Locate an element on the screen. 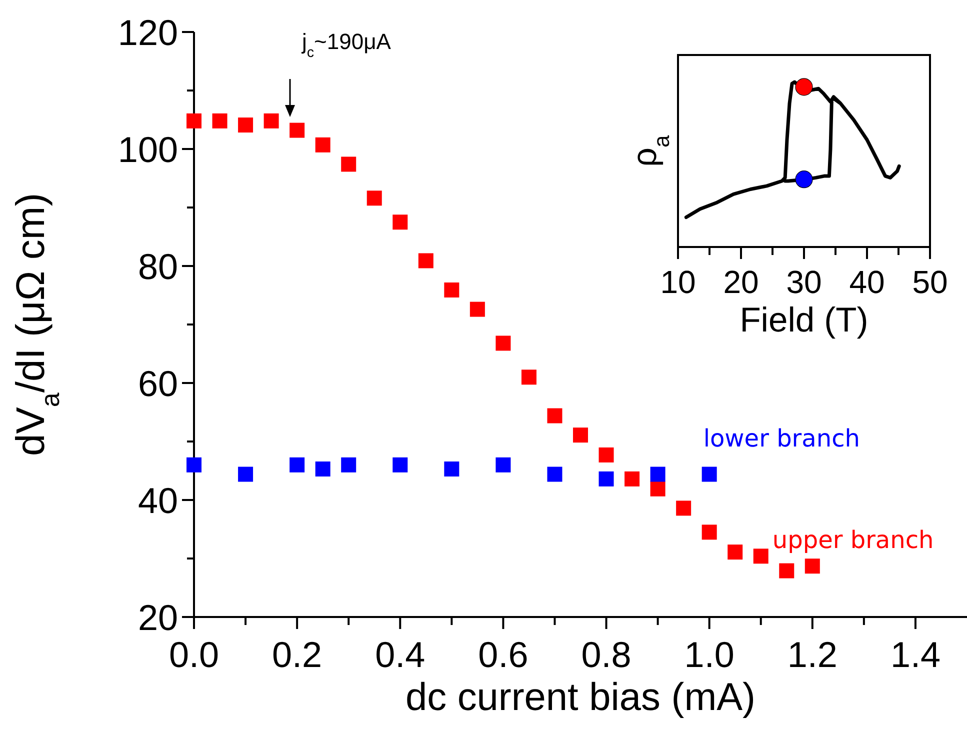 The height and width of the screenshot is (732, 967). y-tick-label: 120 is located at coordinates (148, 32).